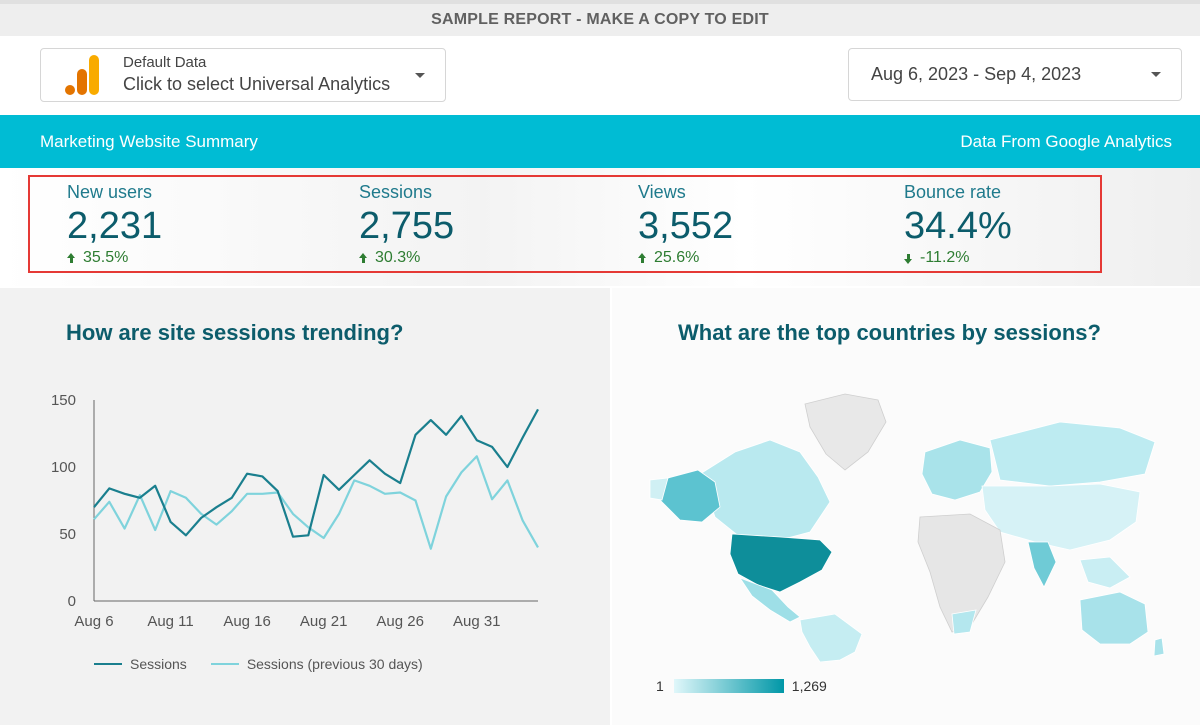 Image resolution: width=1200 pixels, height=725 pixels. What do you see at coordinates (677, 257) in the screenshot?
I see `kpi-delta: 25.6%` at bounding box center [677, 257].